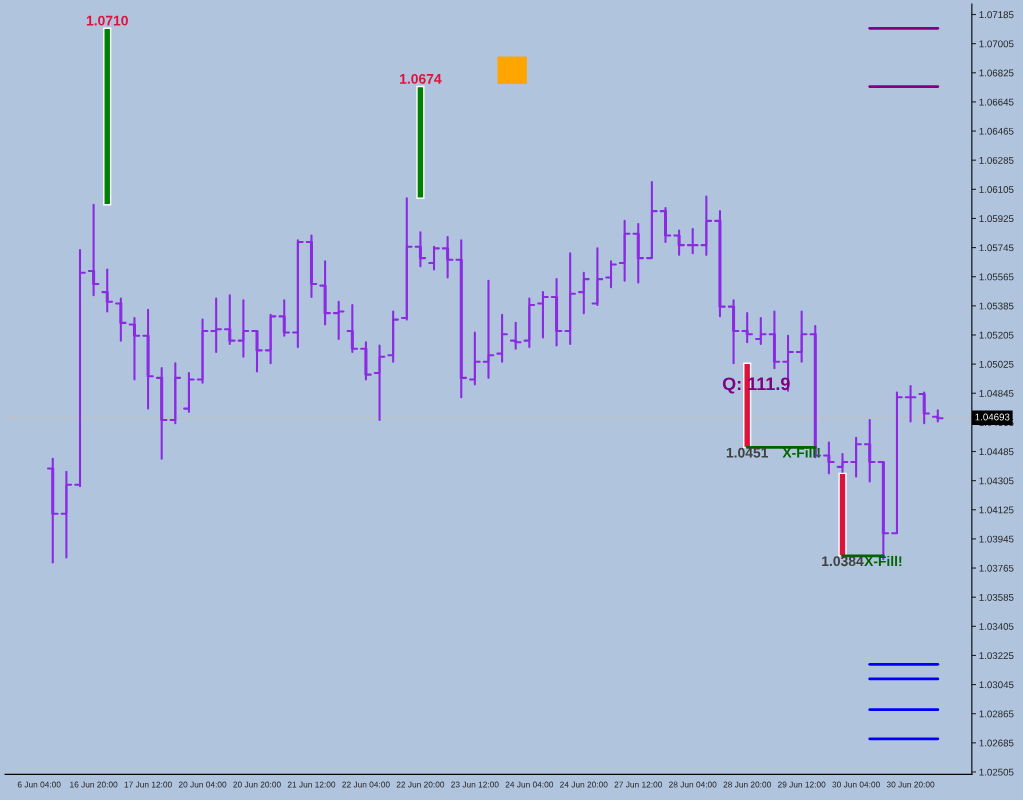 This screenshot has height=800, width=1023. I want to click on y-tick-label: 1.03405, so click(996, 626).